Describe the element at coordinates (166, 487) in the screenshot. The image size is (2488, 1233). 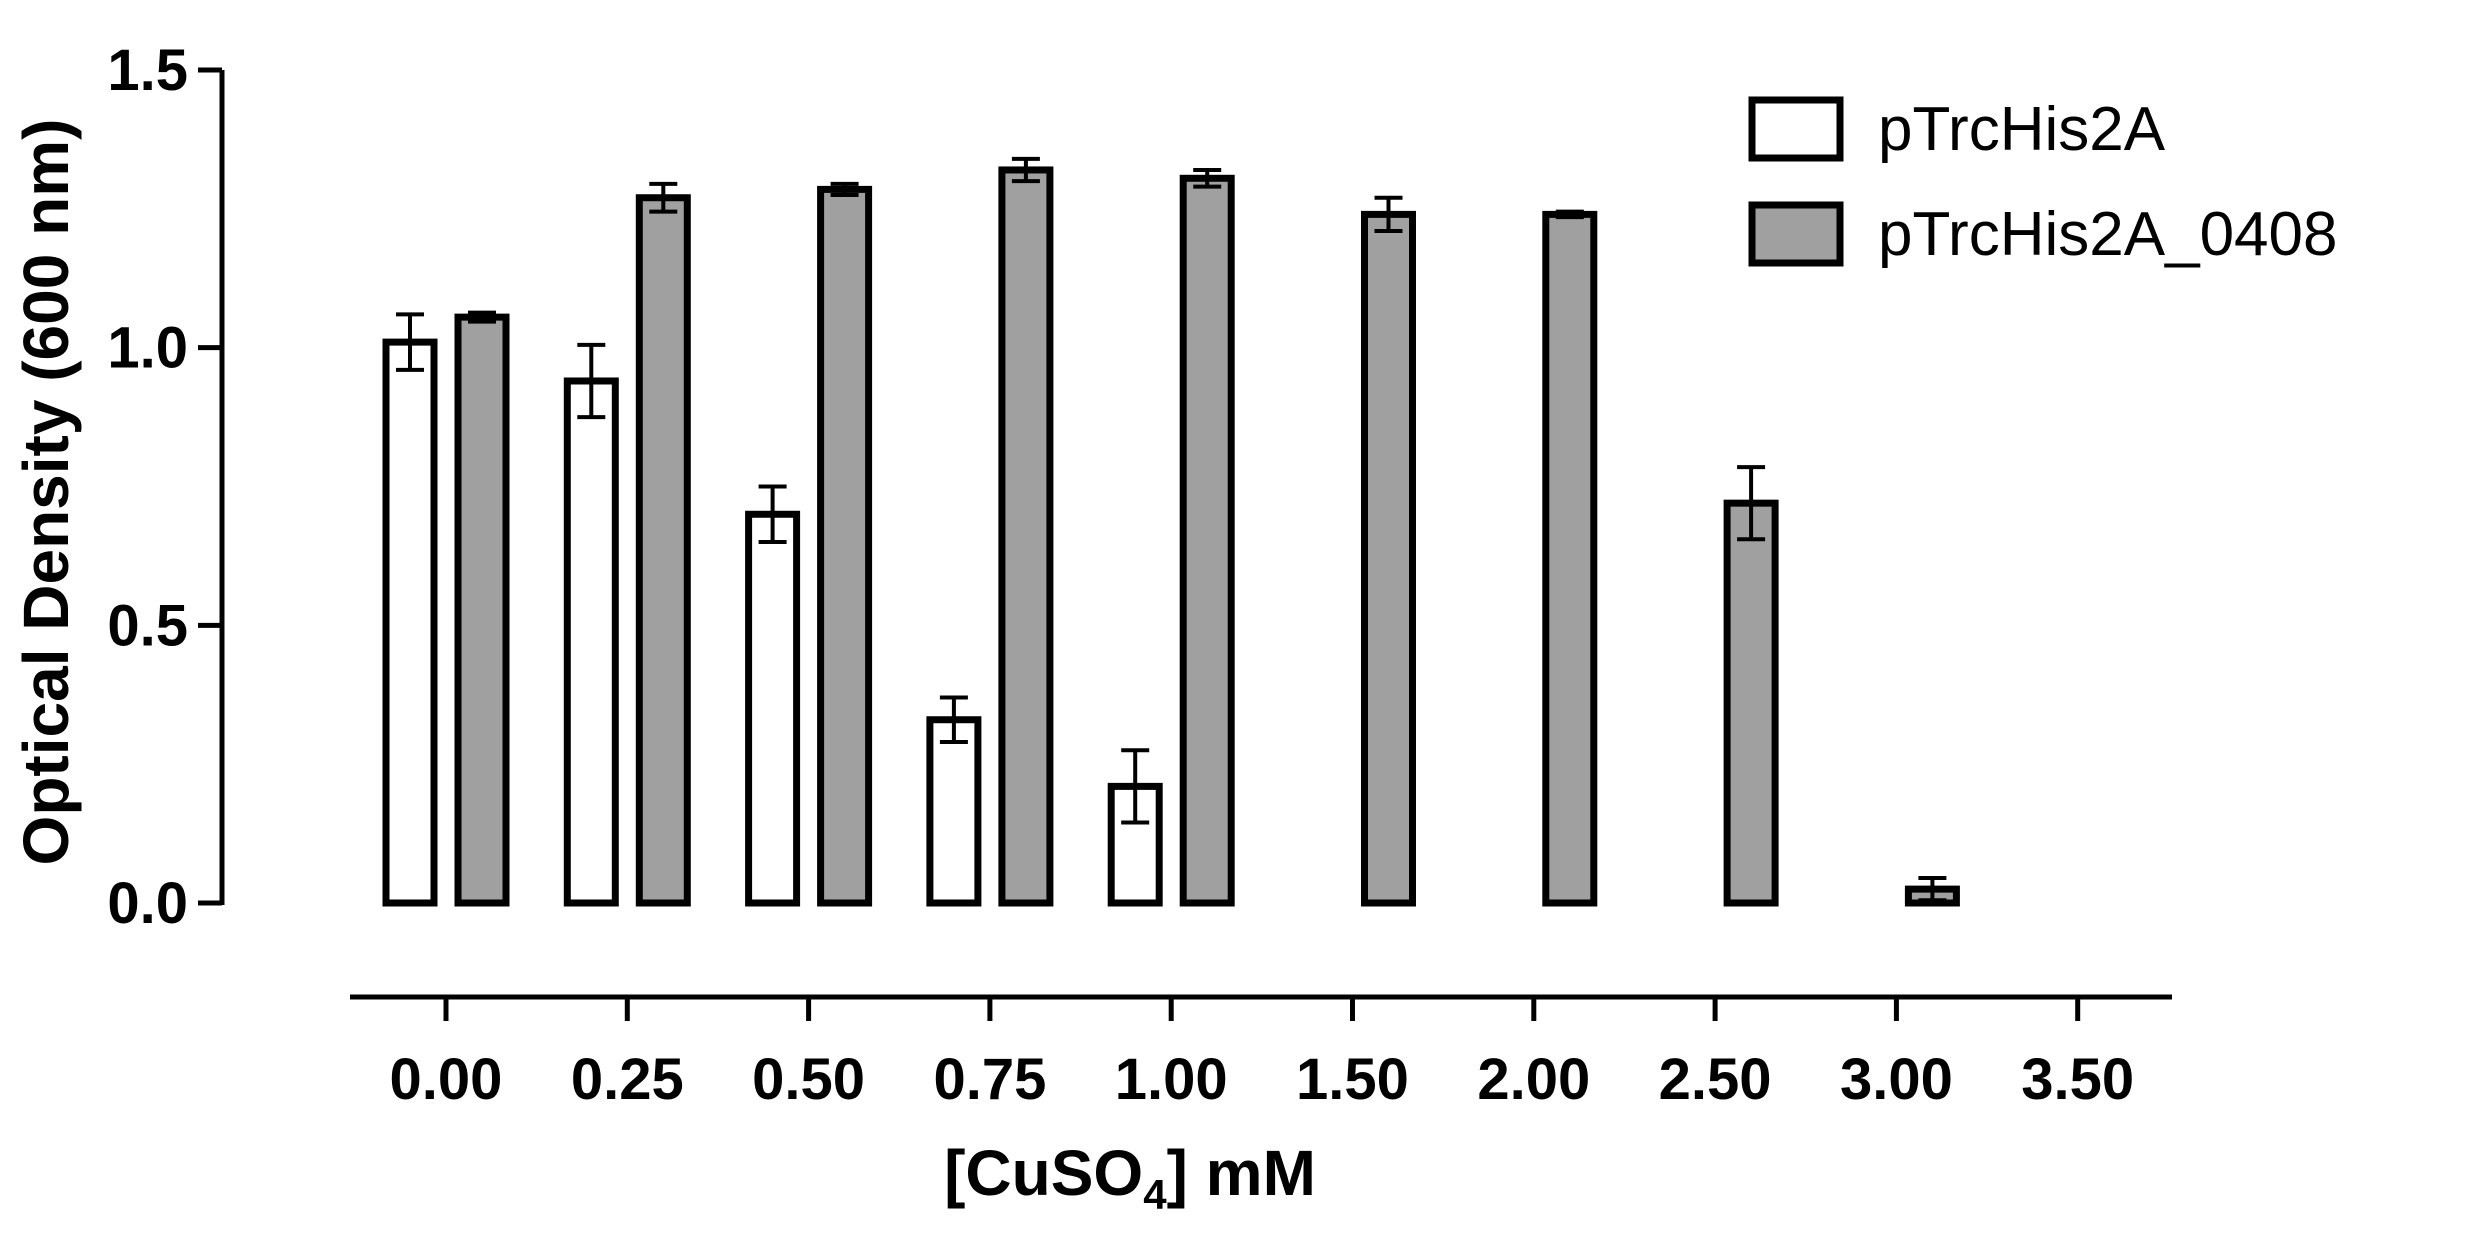
I see `y-axis: 0.0 0.5 1.0 1.5` at that location.